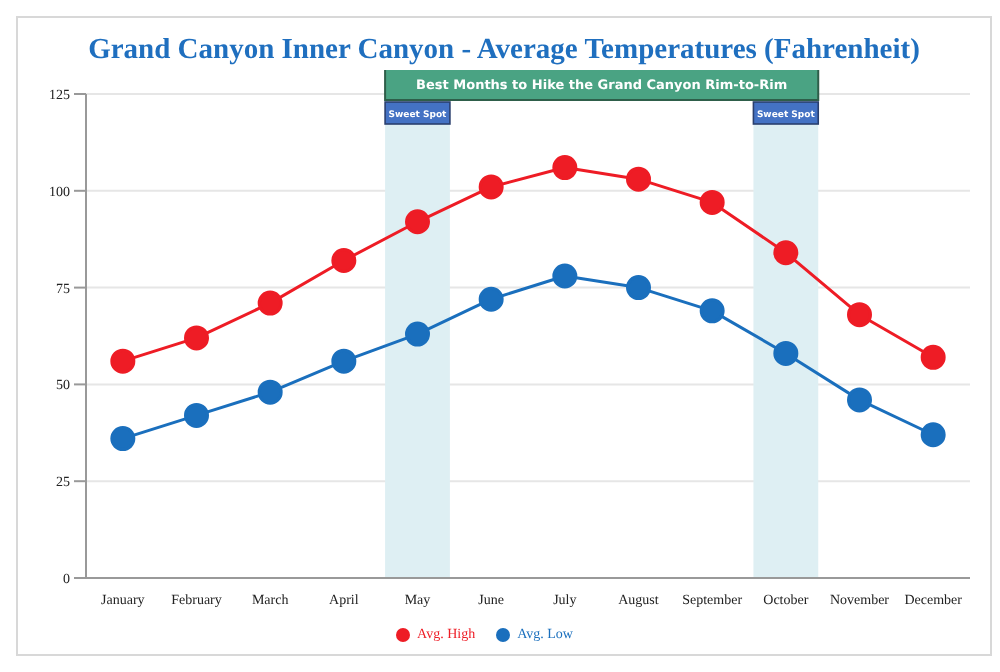  Describe the element at coordinates (504, 51) in the screenshot. I see `chart-title: Grand Canyon Inner Canyon - Average Temperatures (Fahrenheit)` at that location.